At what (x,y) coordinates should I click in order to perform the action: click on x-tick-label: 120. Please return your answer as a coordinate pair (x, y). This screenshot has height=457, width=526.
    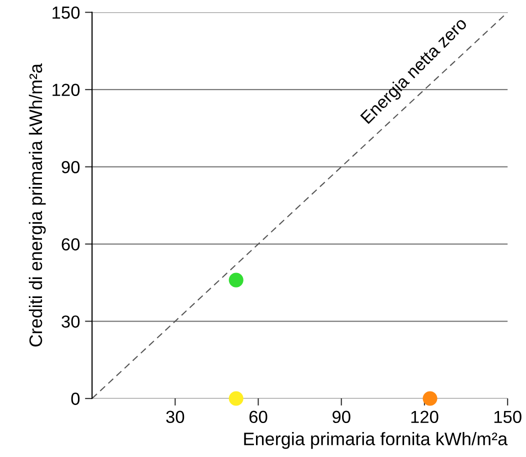
    Looking at the image, I should click on (424, 417).